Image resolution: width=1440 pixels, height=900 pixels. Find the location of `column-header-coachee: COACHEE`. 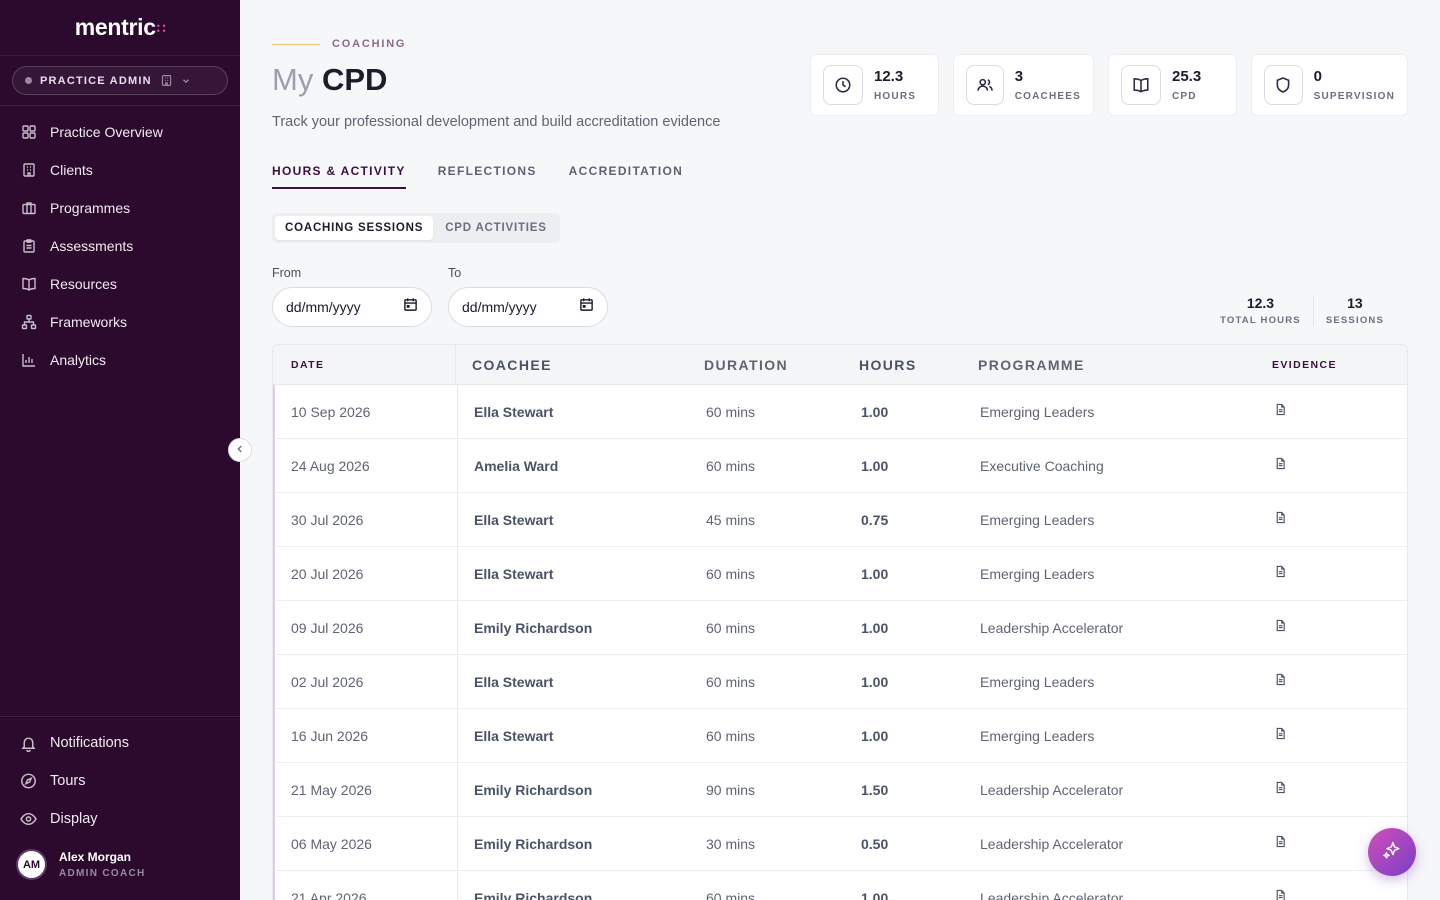

column-header-coachee: COACHEE is located at coordinates (512, 364).